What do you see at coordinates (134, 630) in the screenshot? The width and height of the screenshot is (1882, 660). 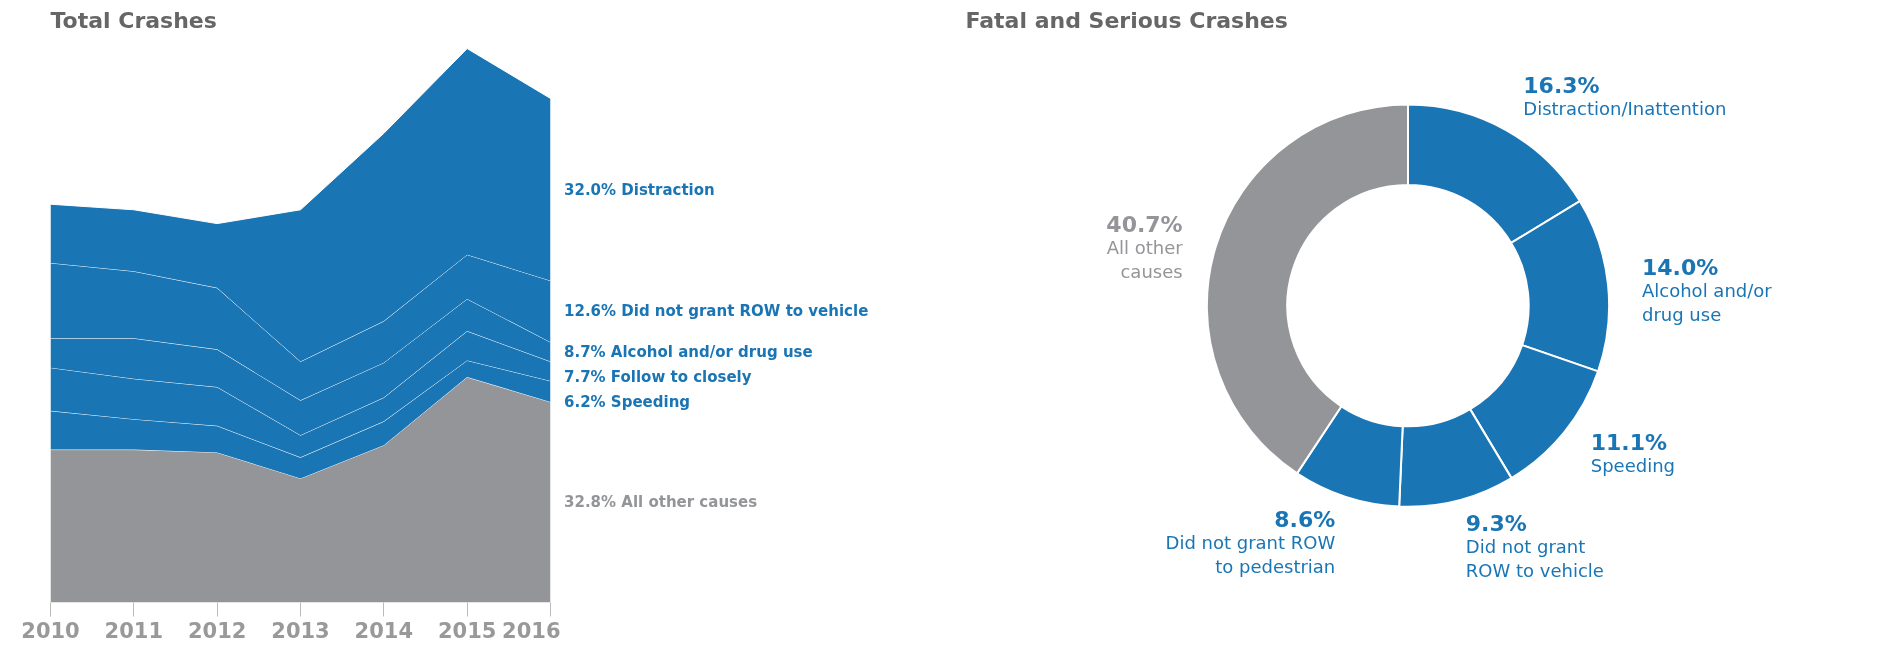 I see `x-tick-label: 2011` at bounding box center [134, 630].